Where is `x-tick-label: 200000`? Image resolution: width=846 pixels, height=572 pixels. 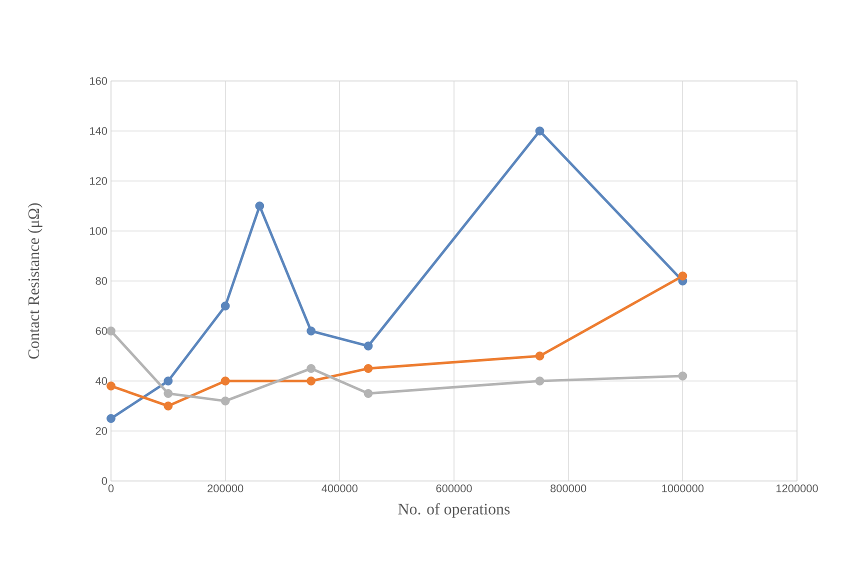 x-tick-label: 200000 is located at coordinates (226, 488).